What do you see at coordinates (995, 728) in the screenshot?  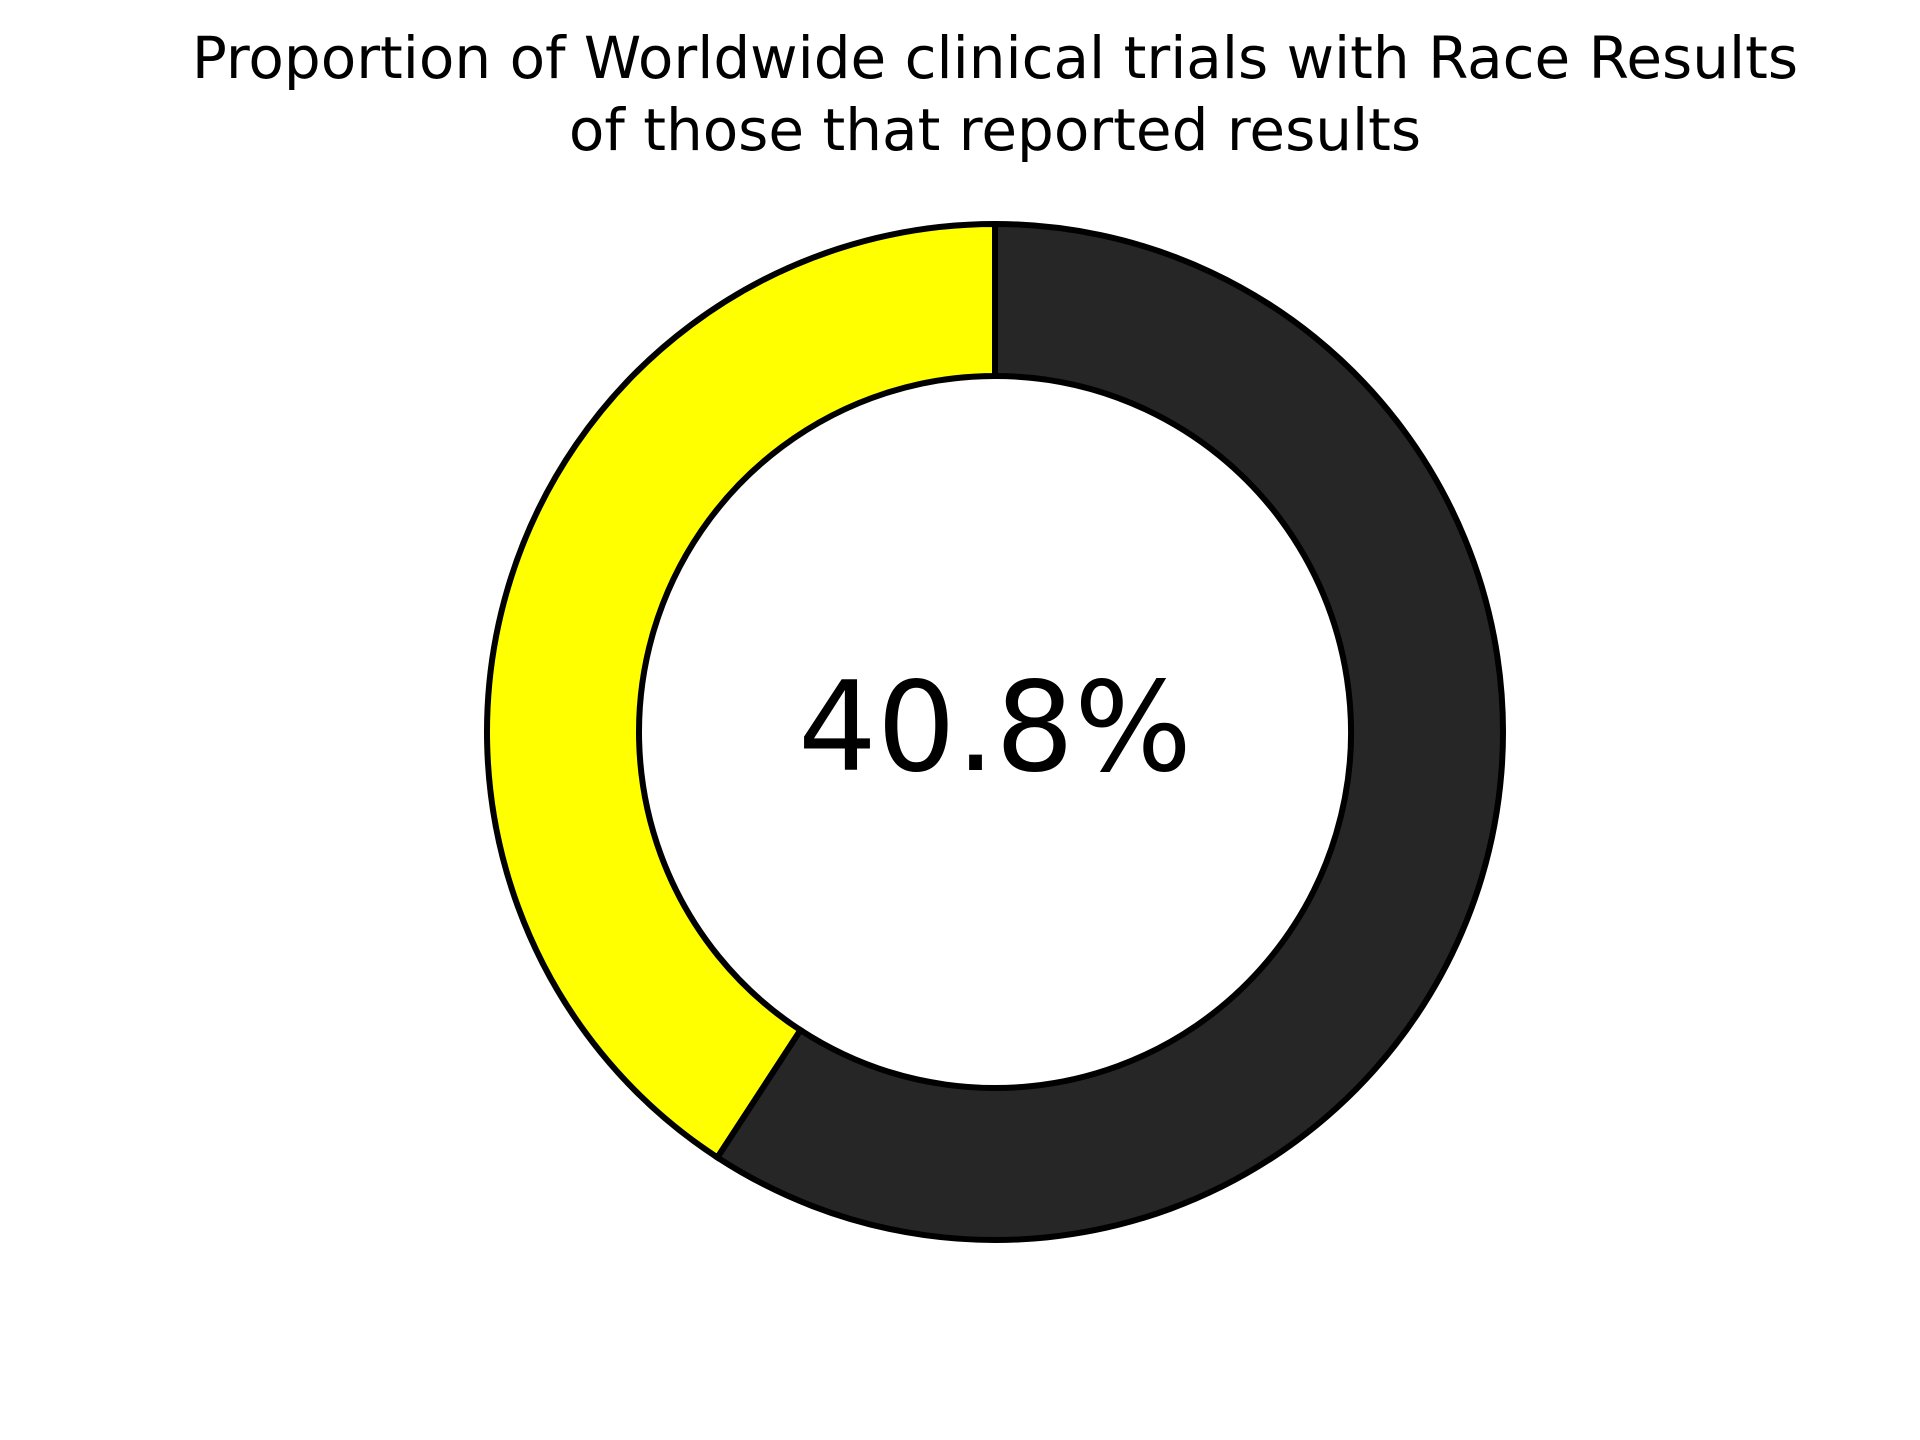 I see `center-percentage-label: 40.8%` at bounding box center [995, 728].